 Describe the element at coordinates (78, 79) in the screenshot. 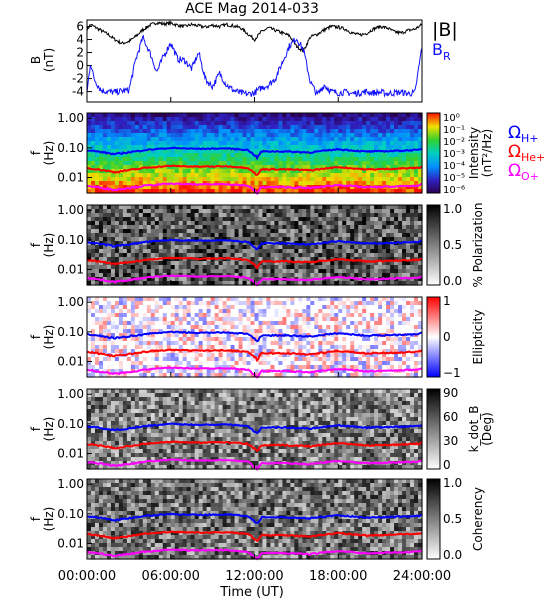

I see `panel-b-ytick-label: -2` at that location.